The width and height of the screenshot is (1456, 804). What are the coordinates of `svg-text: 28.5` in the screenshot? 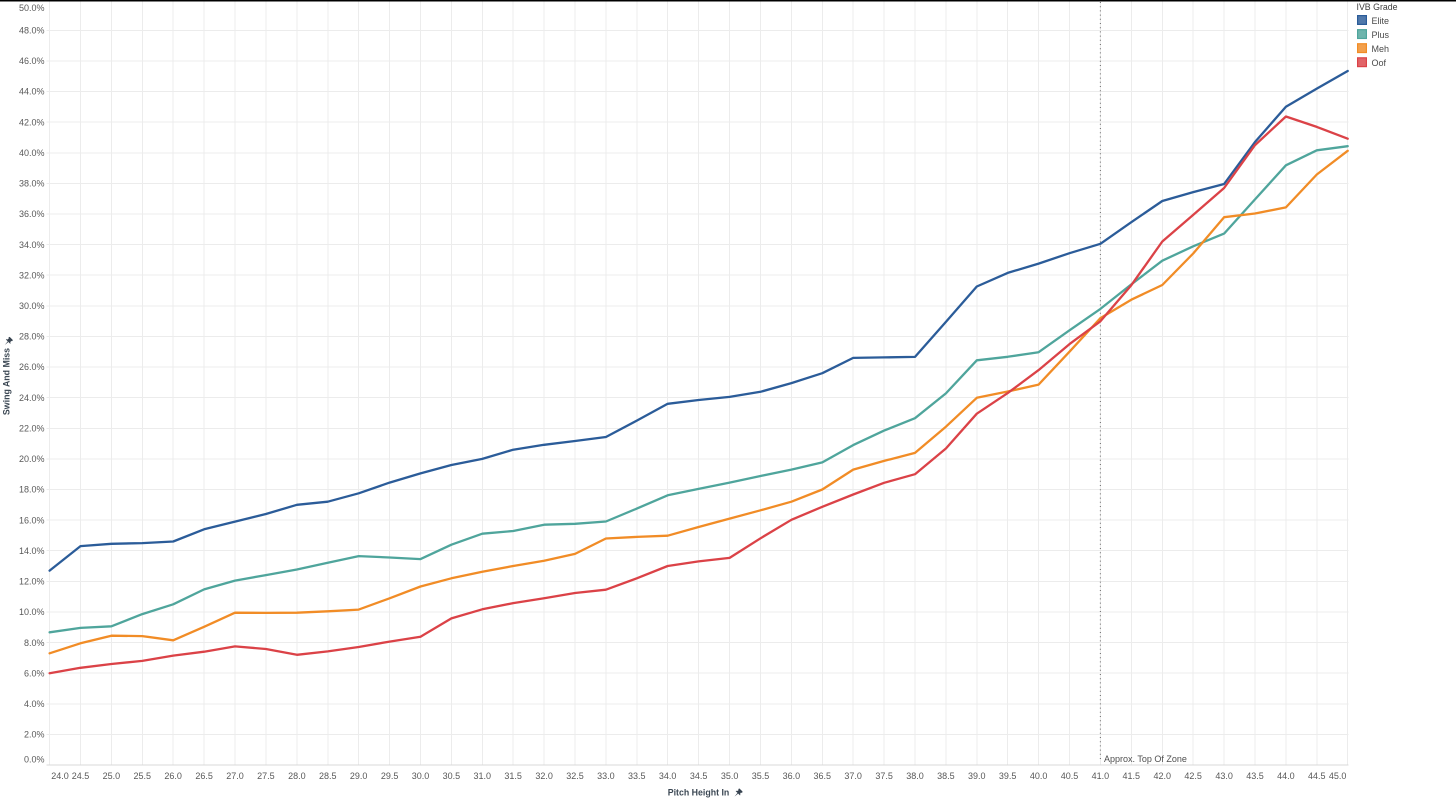 It's located at (328, 776).